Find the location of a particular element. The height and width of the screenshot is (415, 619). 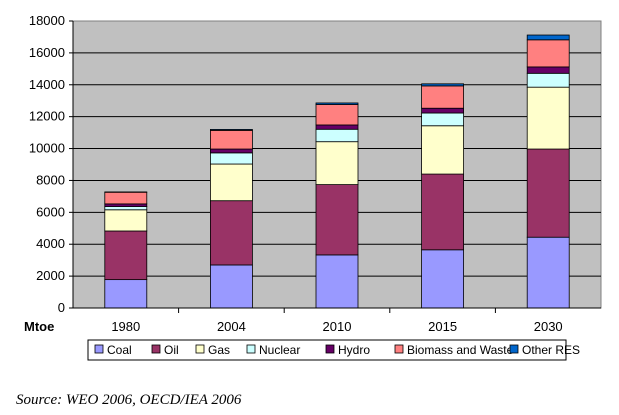

y-tick-label: 4000 is located at coordinates (50, 243).